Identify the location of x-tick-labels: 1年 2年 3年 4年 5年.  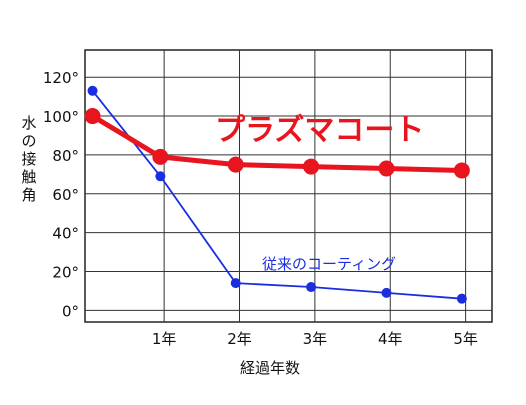
(315, 339).